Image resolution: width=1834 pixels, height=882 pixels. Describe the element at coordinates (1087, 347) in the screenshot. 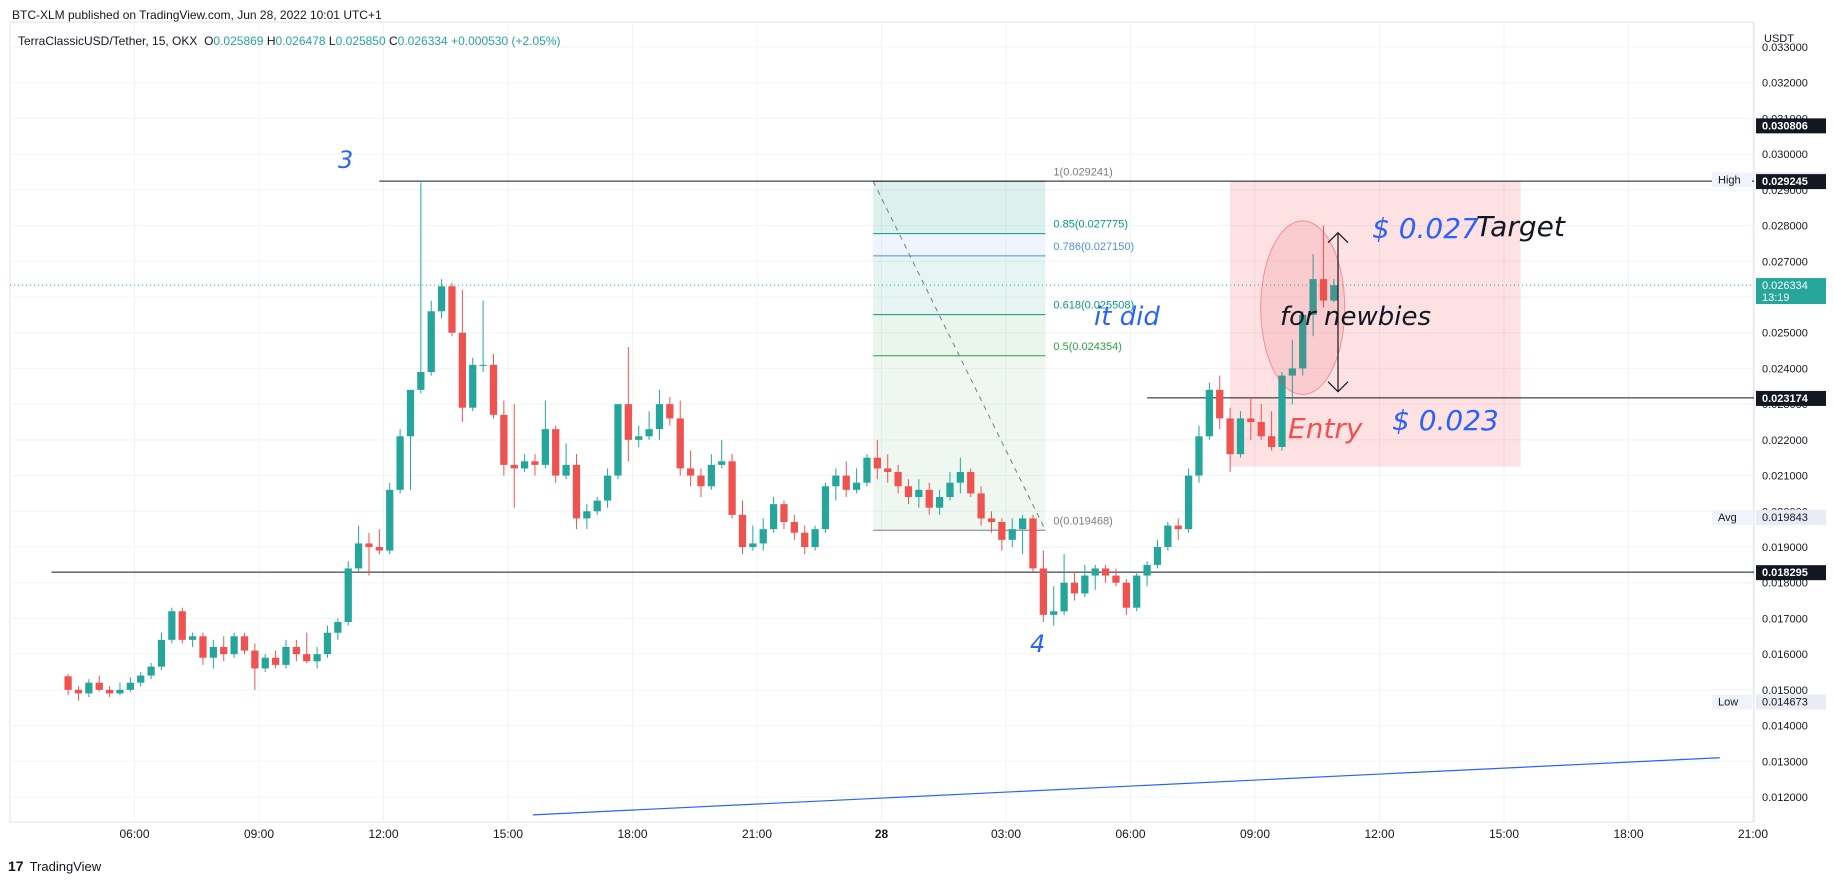

I see `fib-level-label: 0.5(0.024354)` at that location.